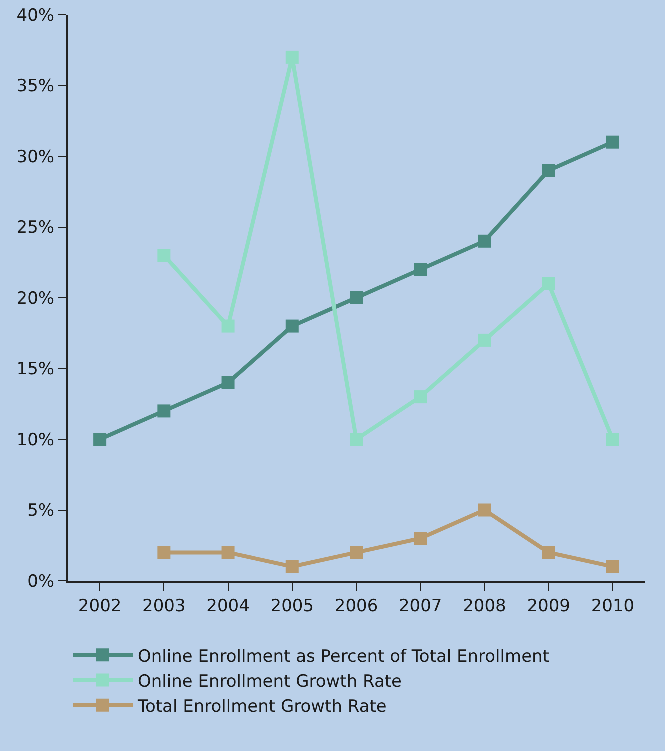  I want to click on y-tick-label: 25%, so click(35, 228).